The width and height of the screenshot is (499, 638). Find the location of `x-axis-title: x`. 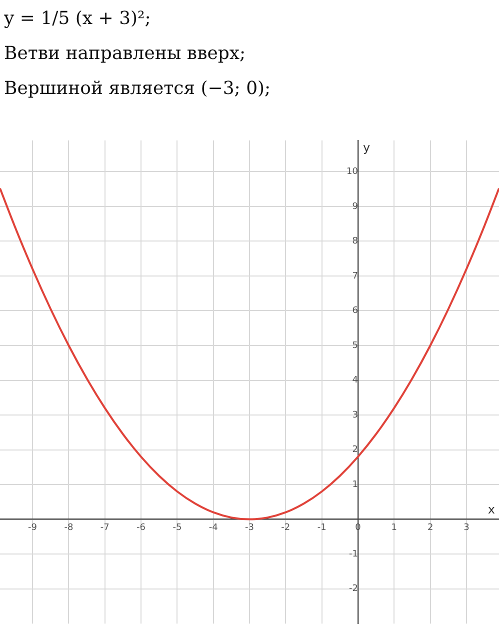

x-axis-title: x is located at coordinates (491, 509).